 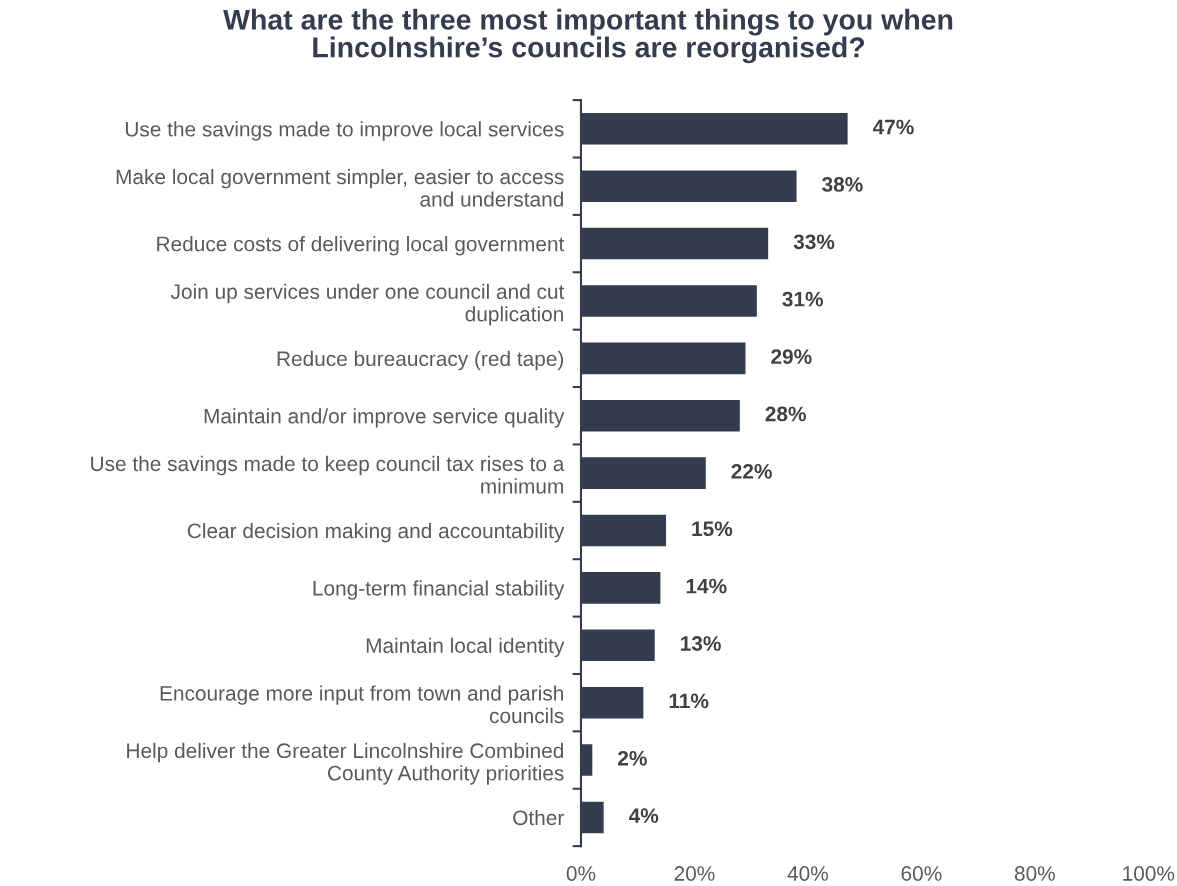 I want to click on x-tick-label: 40%, so click(x=807, y=873).